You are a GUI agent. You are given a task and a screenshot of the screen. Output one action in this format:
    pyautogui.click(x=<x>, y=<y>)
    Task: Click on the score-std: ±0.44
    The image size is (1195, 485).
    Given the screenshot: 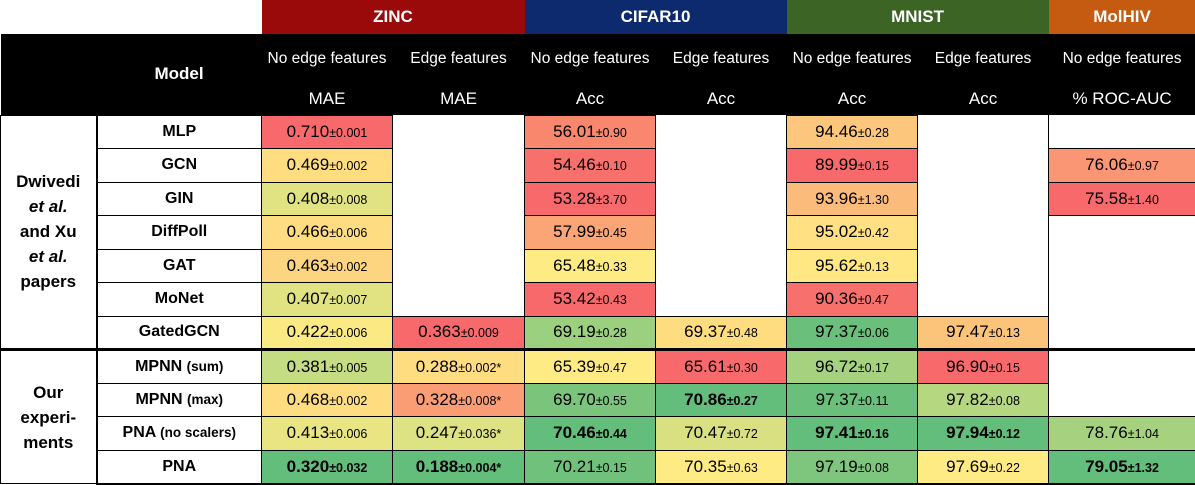 What is the action you would take?
    pyautogui.click(x=611, y=434)
    